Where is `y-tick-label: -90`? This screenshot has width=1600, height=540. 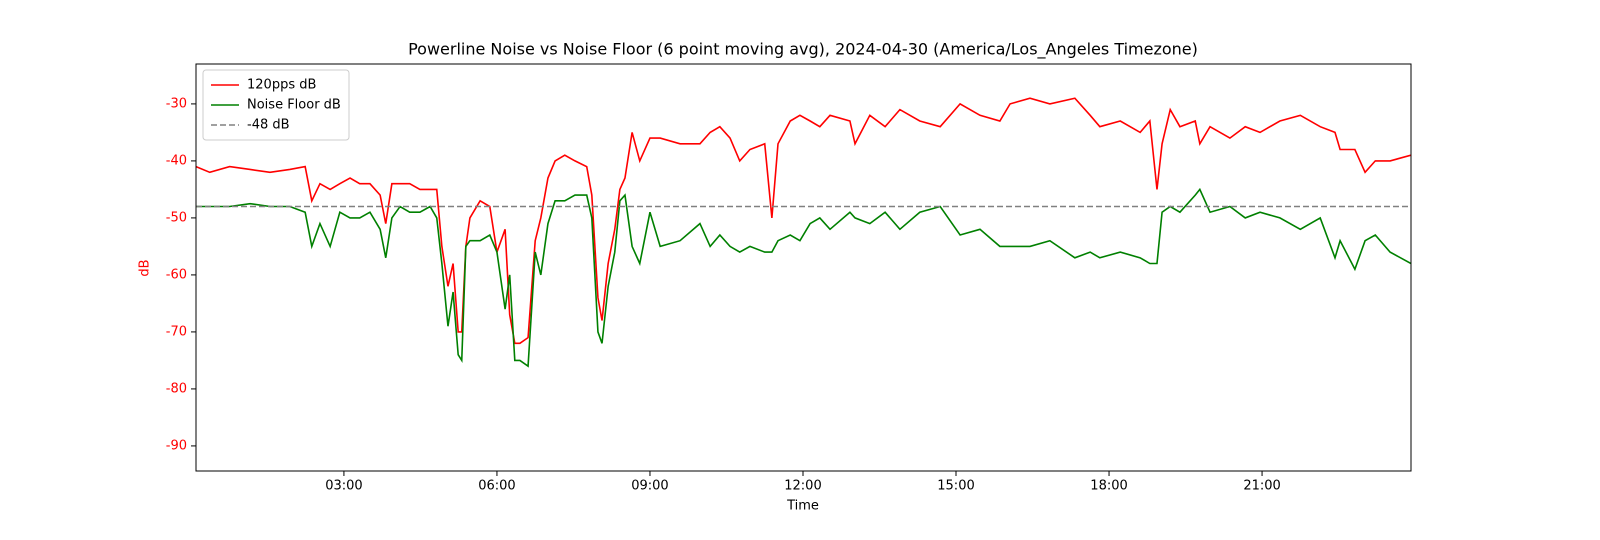
y-tick-label: -90 is located at coordinates (176, 445).